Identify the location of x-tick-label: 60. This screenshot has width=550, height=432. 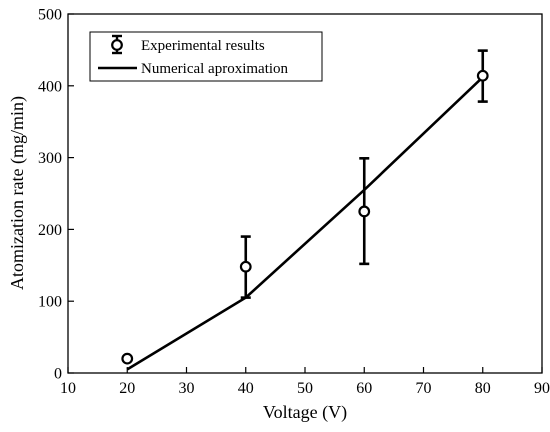
(364, 388).